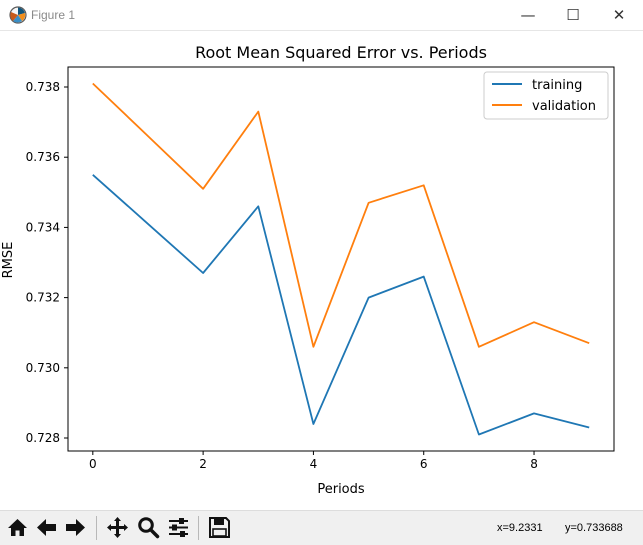 The height and width of the screenshot is (545, 643). I want to click on y-axis-label: RMSE, so click(8, 260).